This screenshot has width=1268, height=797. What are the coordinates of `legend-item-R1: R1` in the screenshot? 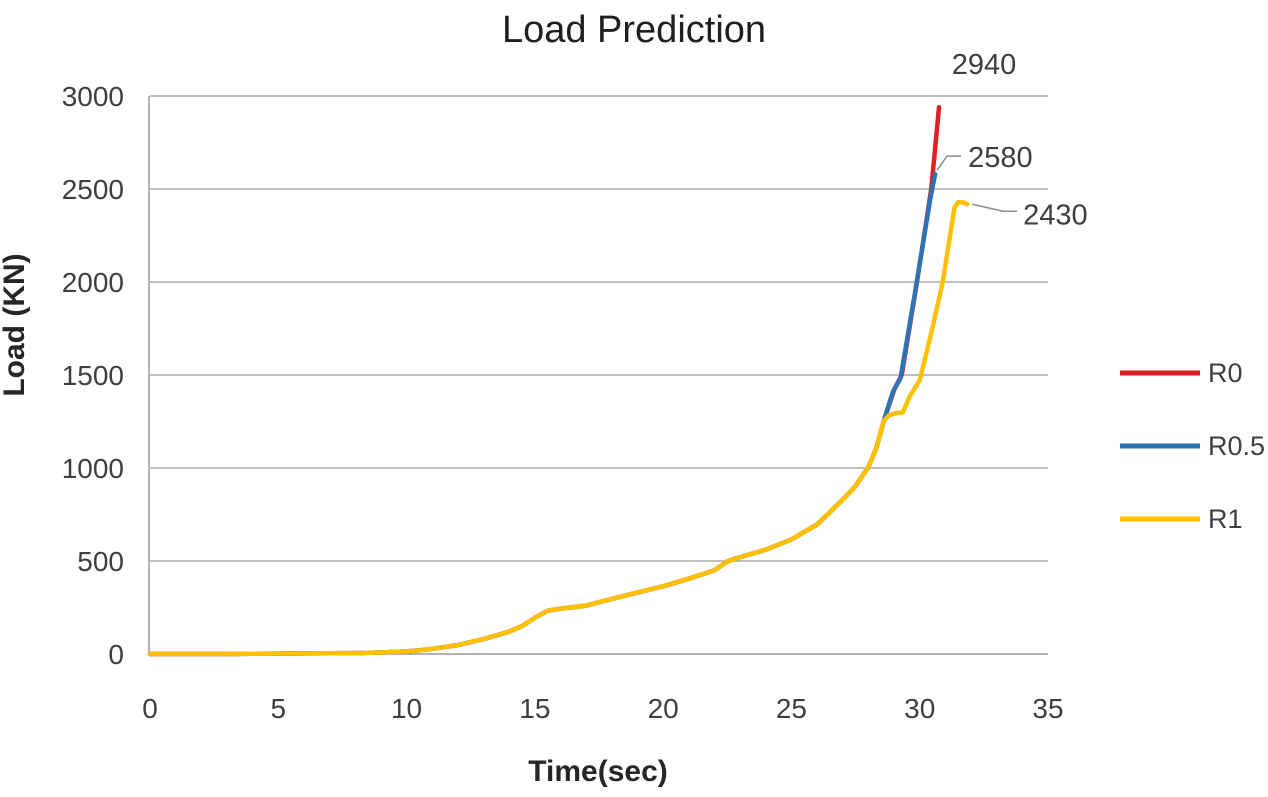 It's located at (1181, 519).